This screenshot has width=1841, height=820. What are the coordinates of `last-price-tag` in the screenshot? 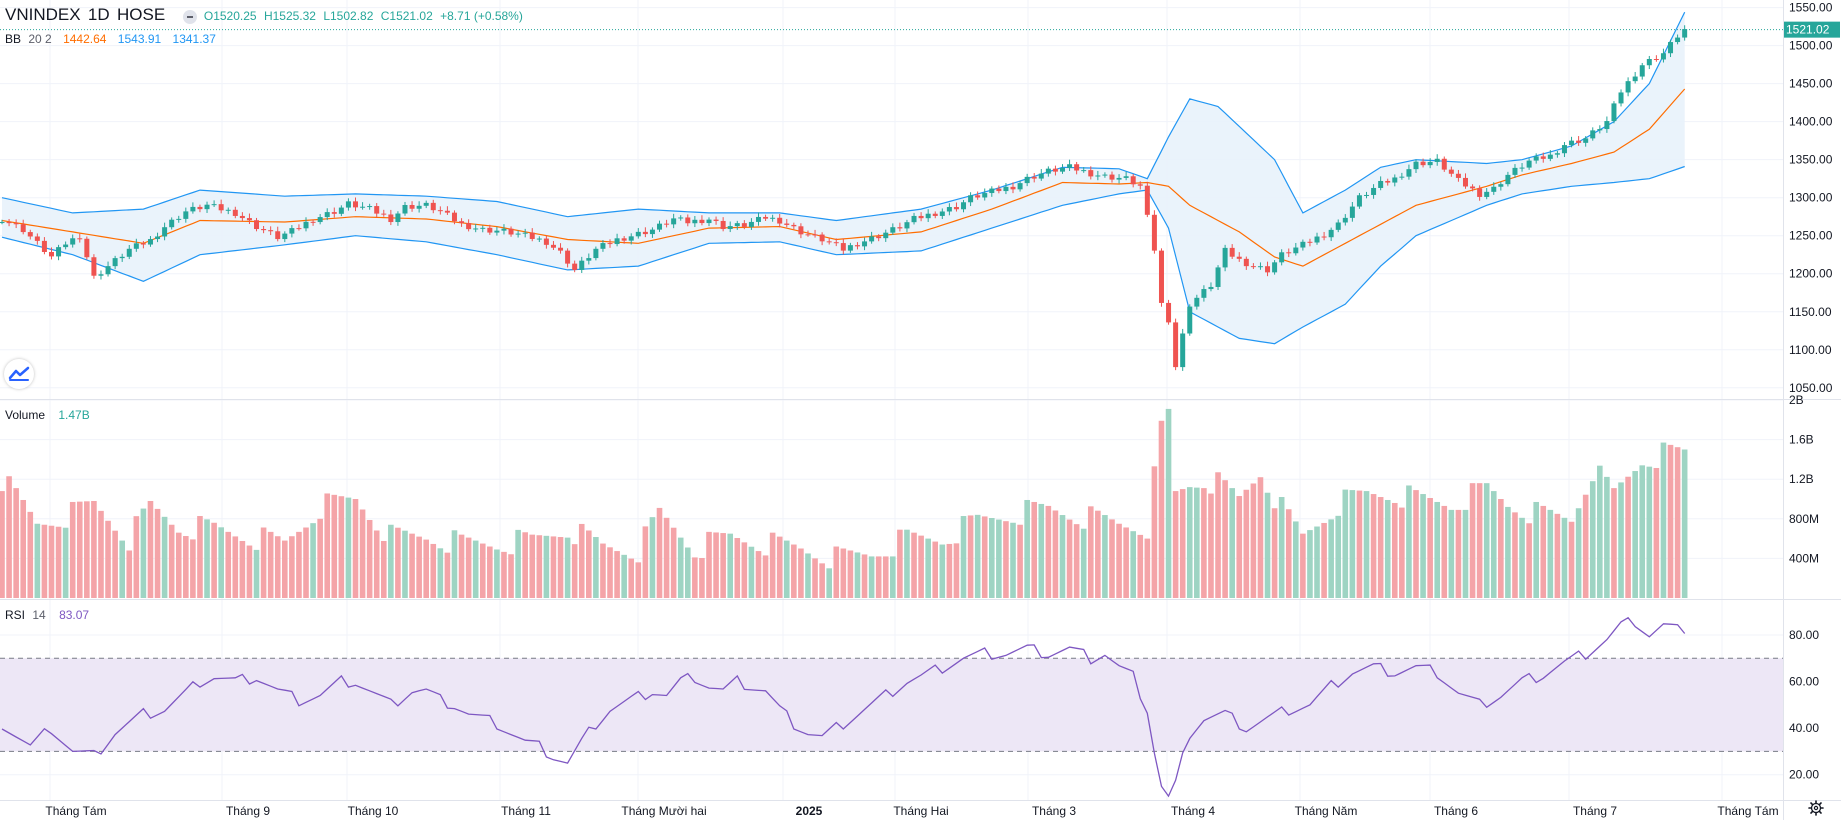 It's located at (1812, 29).